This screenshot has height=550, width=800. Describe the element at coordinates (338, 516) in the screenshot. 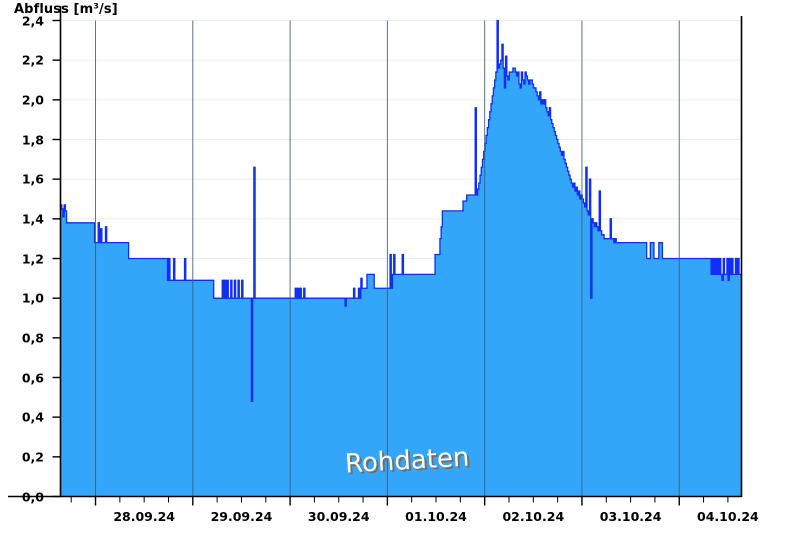

I see `x-tick-label: 30.09.24` at that location.